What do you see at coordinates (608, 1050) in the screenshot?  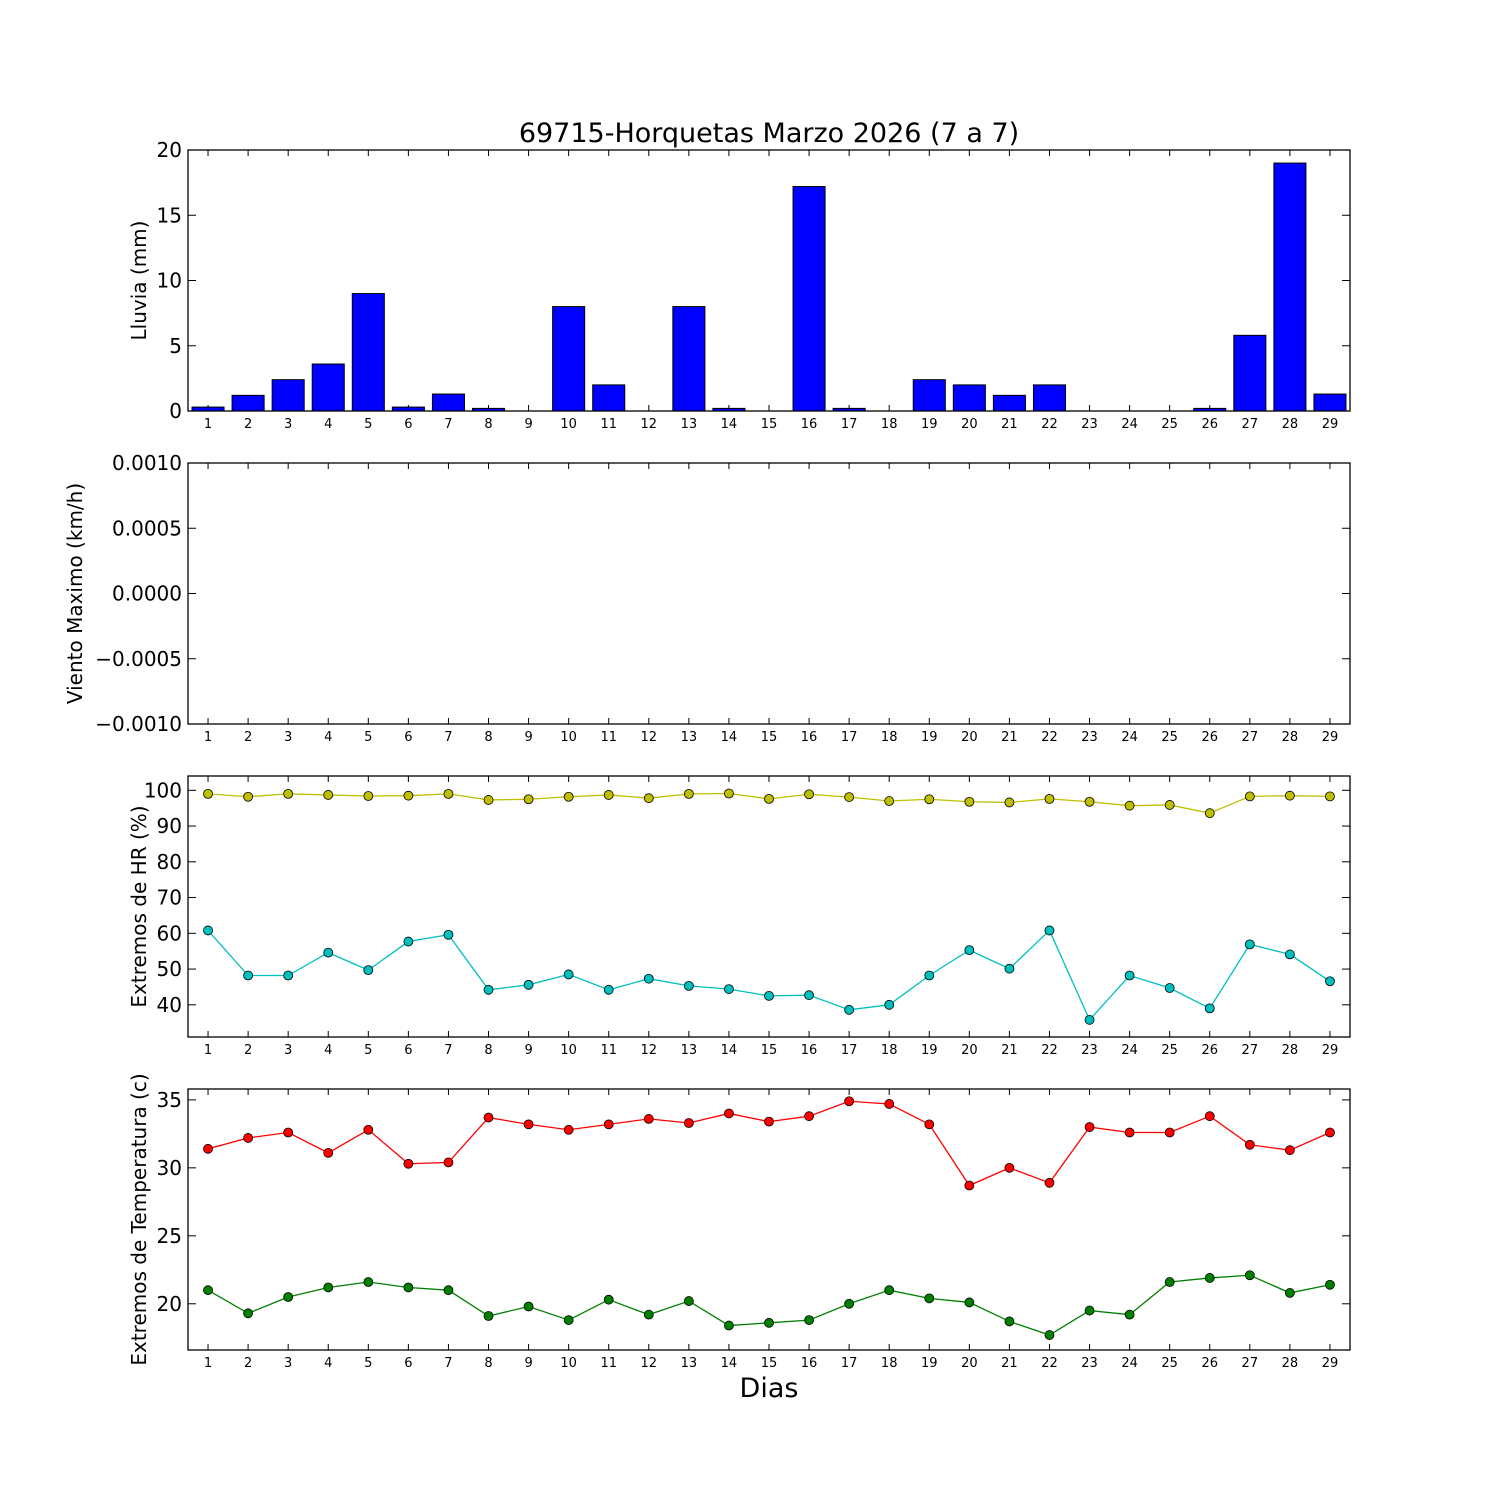 I see `humidity-xtick-label: 11` at bounding box center [608, 1050].